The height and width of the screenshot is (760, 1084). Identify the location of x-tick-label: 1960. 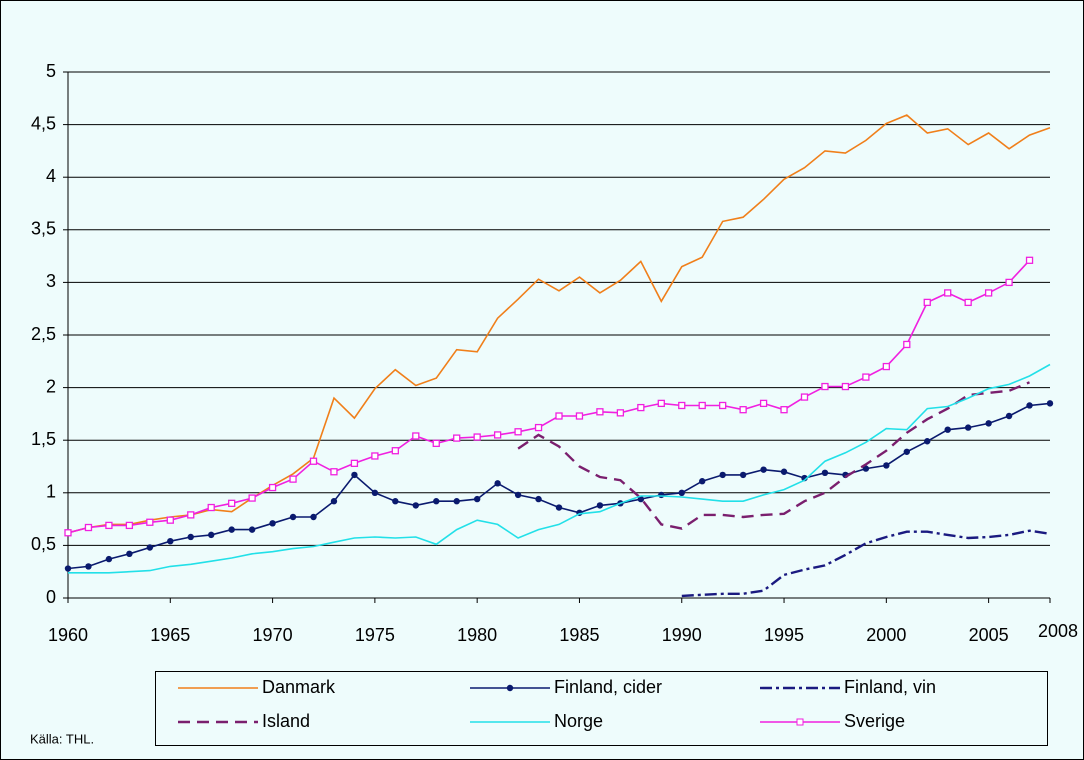
(68, 635).